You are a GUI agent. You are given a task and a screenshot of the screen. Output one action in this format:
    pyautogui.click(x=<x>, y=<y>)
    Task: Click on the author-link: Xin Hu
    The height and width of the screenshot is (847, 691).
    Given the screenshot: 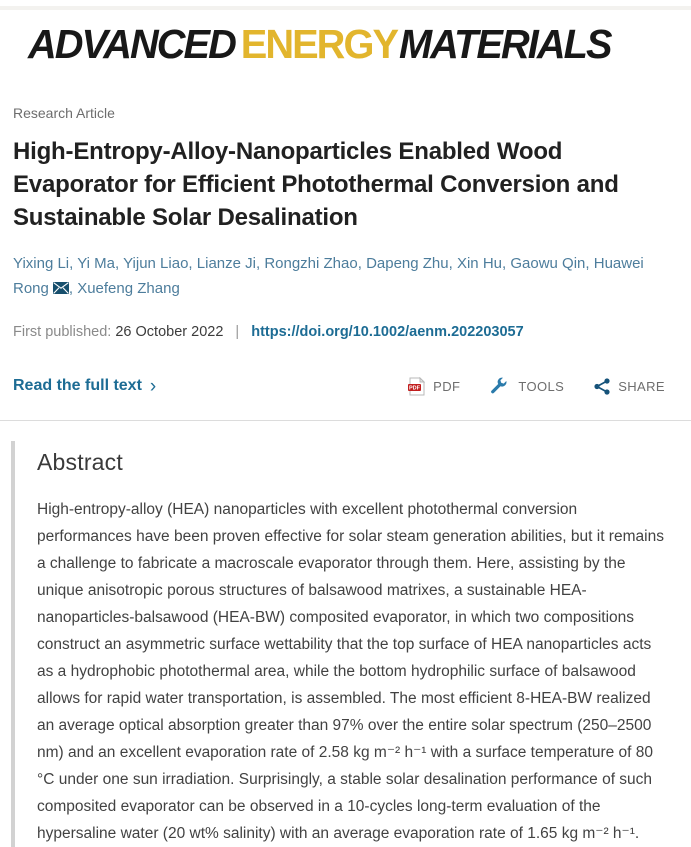 What is the action you would take?
    pyautogui.click(x=479, y=263)
    